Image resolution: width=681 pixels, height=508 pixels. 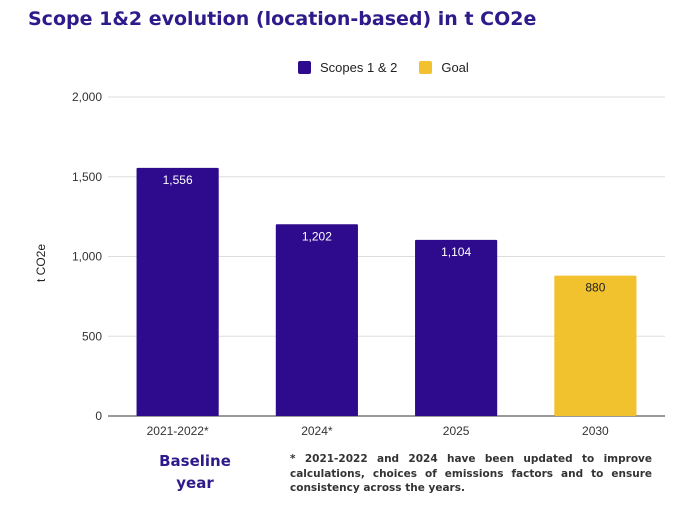 What do you see at coordinates (178, 431) in the screenshot?
I see `x-tick-label: 2021-2022*` at bounding box center [178, 431].